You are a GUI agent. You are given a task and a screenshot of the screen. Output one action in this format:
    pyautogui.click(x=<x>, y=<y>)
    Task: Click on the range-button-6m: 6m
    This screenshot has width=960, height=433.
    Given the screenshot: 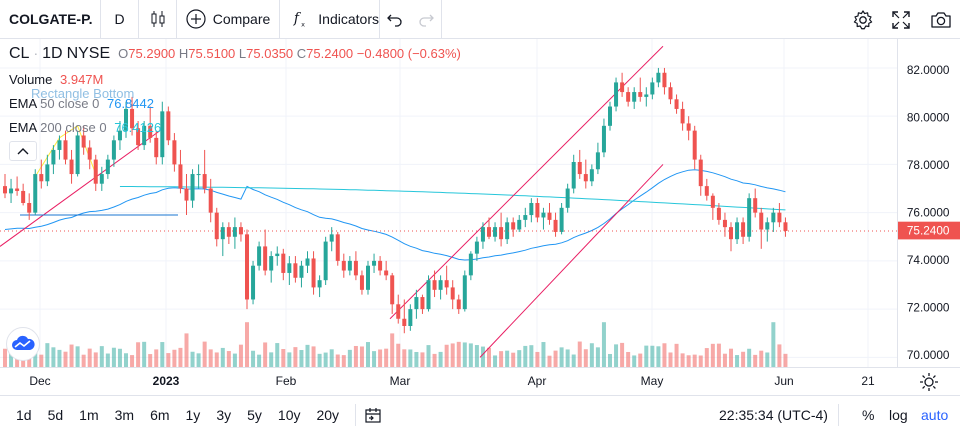 What is the action you would take?
    pyautogui.click(x=160, y=414)
    